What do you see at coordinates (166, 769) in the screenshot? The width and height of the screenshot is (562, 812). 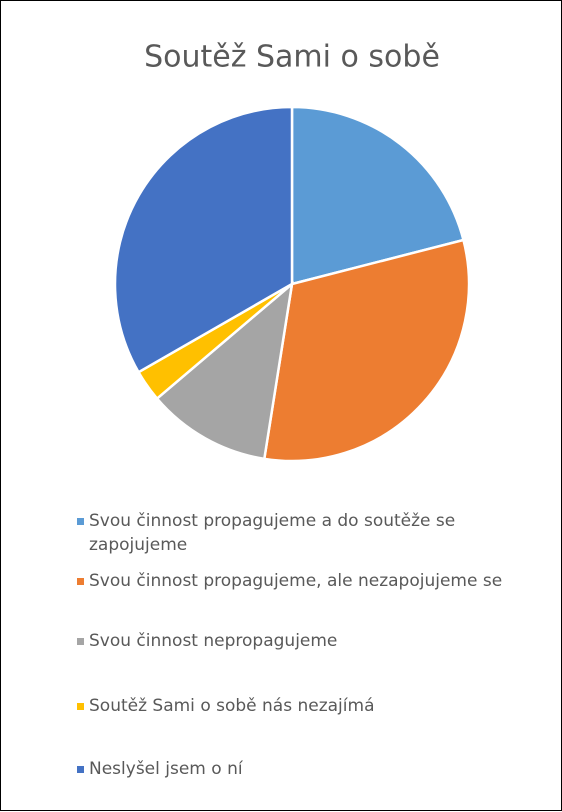 I see `legend-label: Neslyšel jsem o ní` at bounding box center [166, 769].